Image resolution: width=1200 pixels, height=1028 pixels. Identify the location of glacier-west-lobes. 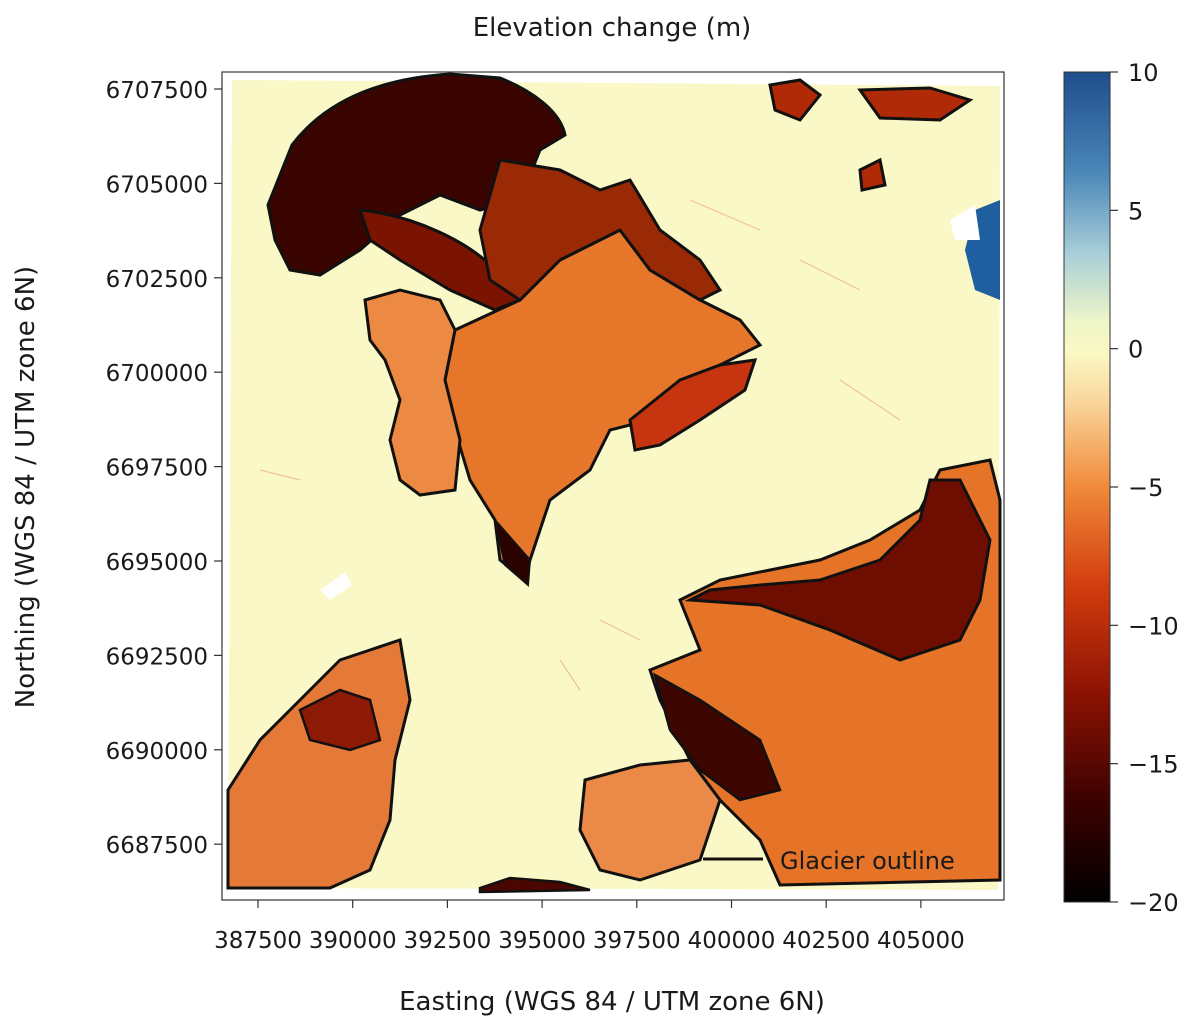
(412, 392).